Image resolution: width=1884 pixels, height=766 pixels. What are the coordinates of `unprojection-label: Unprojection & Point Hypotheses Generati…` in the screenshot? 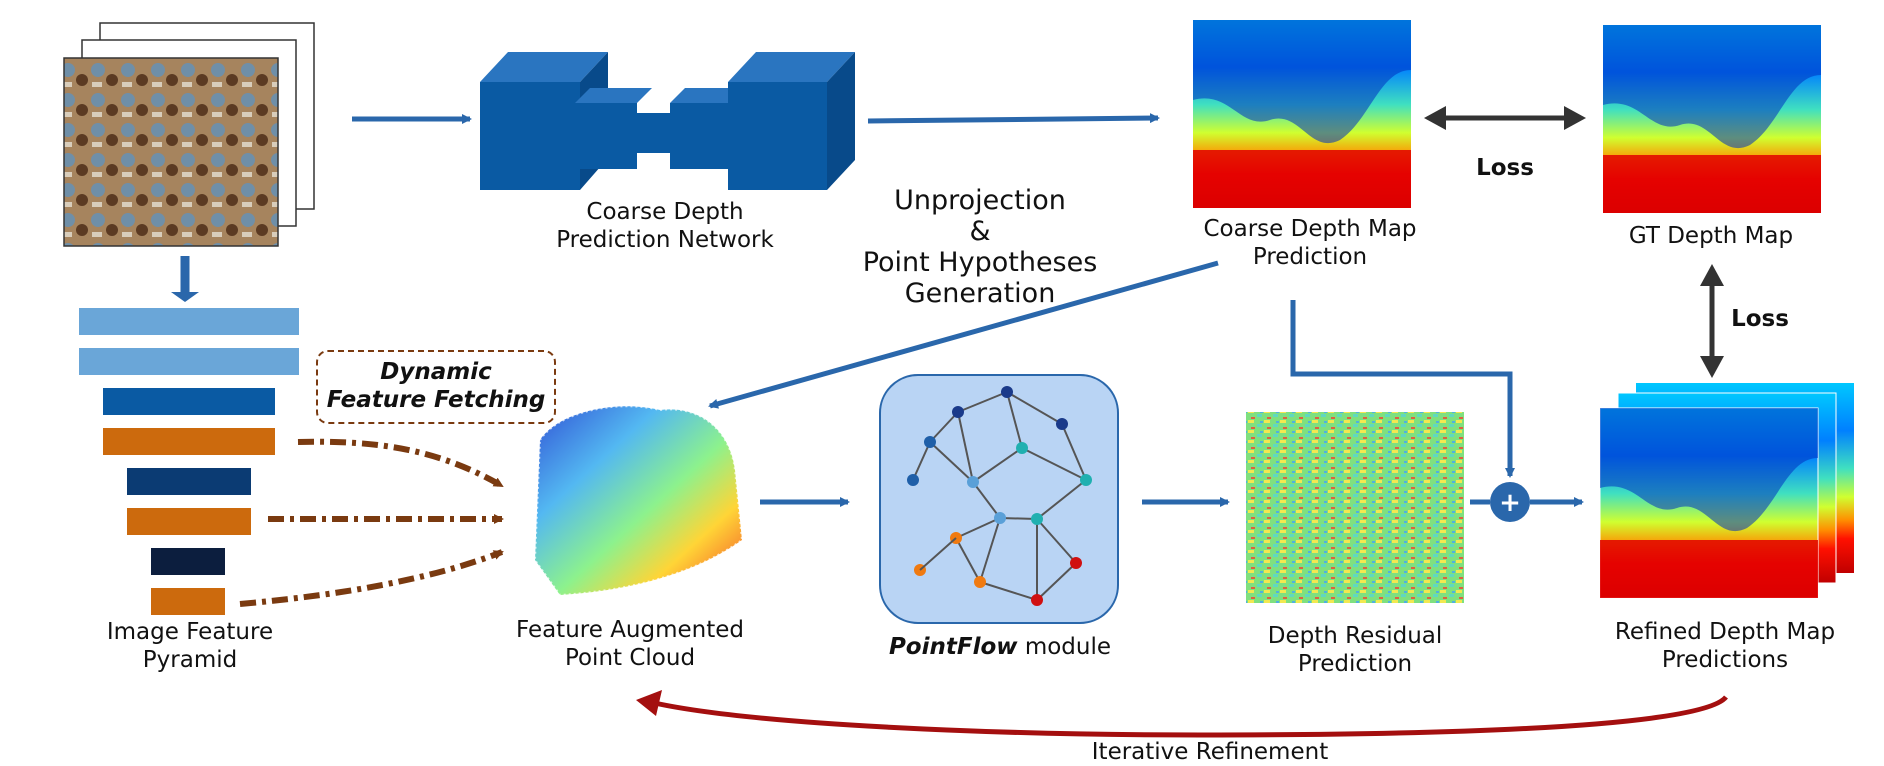 It's located at (980, 247).